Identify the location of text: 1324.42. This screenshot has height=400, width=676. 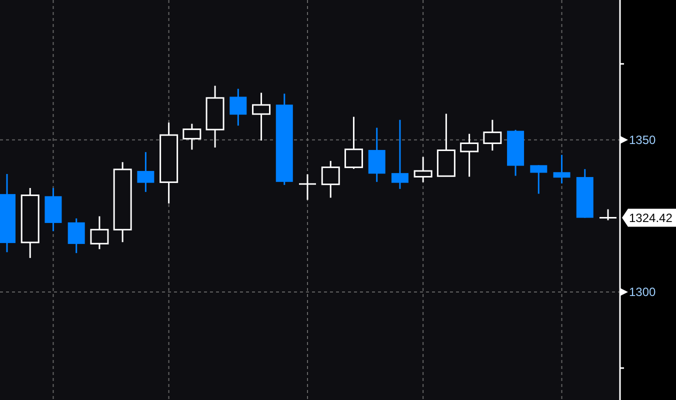
(651, 217).